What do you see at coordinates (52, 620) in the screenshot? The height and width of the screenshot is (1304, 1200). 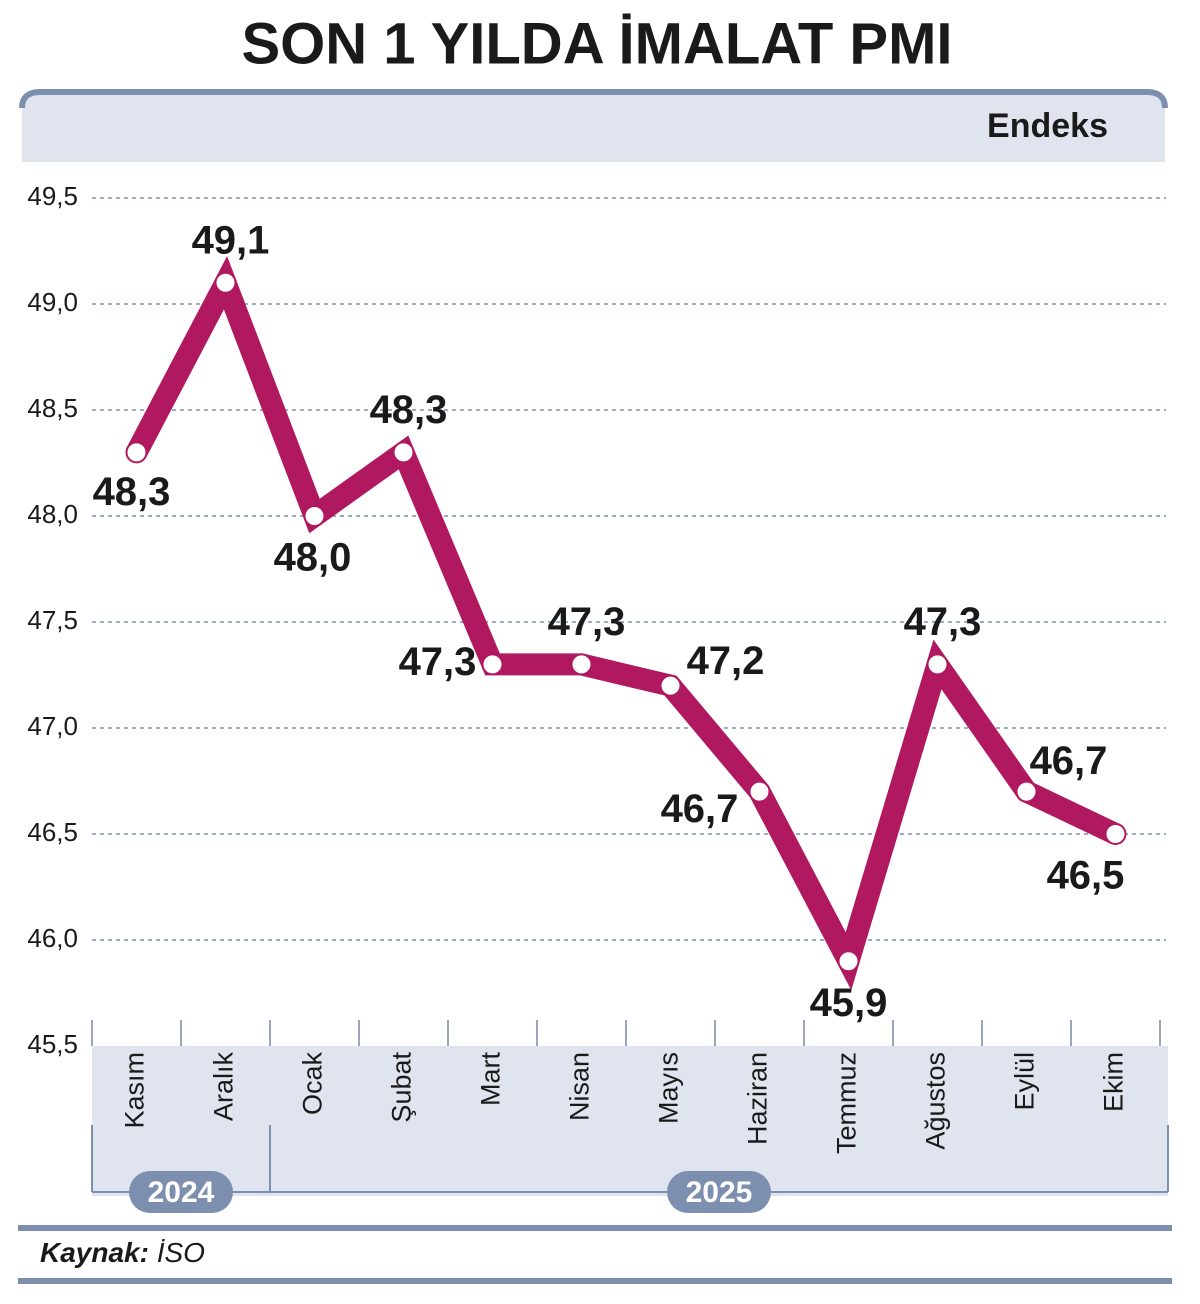 I see `y-tick-label: 47,5` at bounding box center [52, 620].